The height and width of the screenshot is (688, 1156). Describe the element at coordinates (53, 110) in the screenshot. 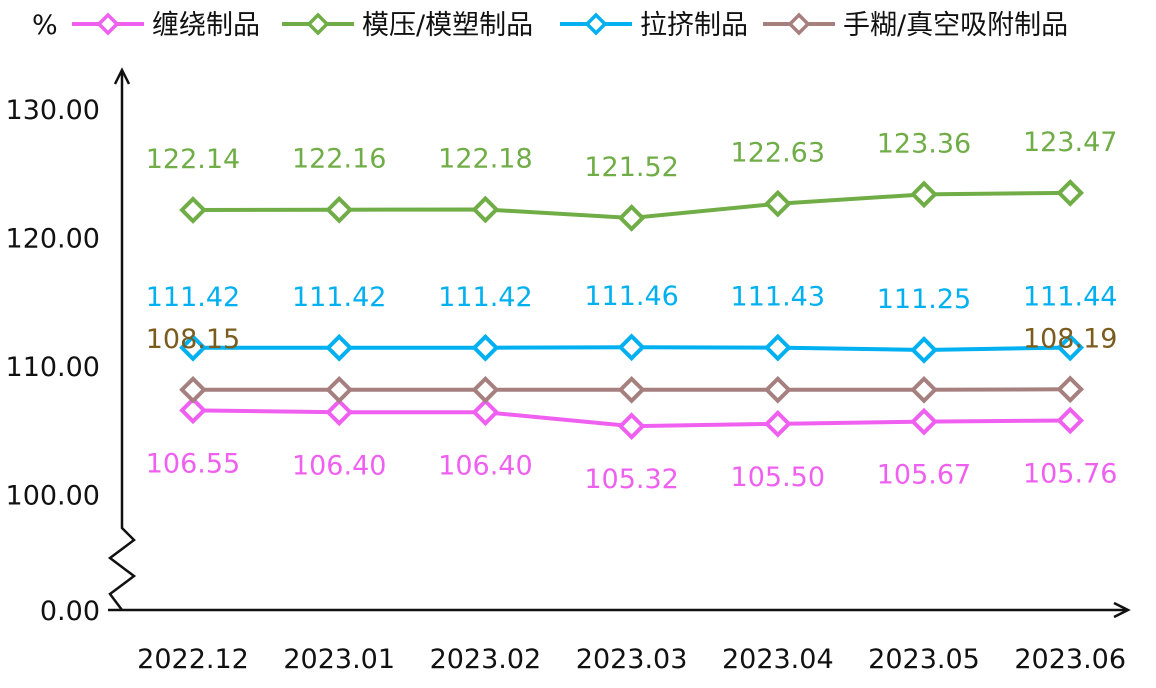

I see `y-tick-label: 130.00` at that location.